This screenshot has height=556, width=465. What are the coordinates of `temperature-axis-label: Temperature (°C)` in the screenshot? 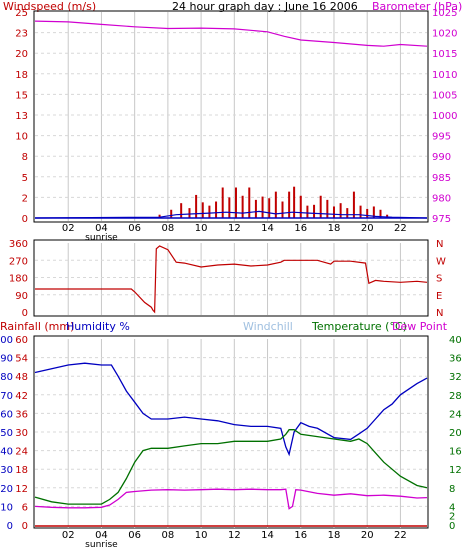 It's located at (359, 326).